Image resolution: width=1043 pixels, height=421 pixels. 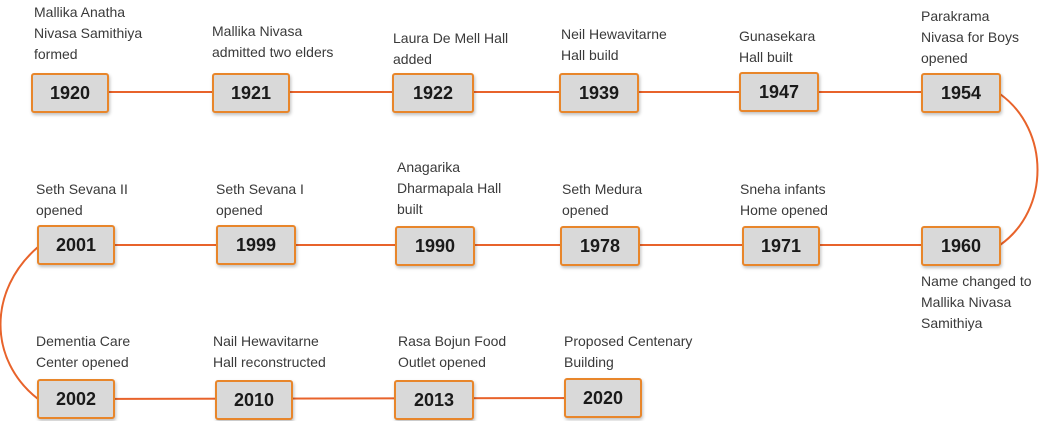 I want to click on year-box-1971: 1971, so click(x=781, y=246).